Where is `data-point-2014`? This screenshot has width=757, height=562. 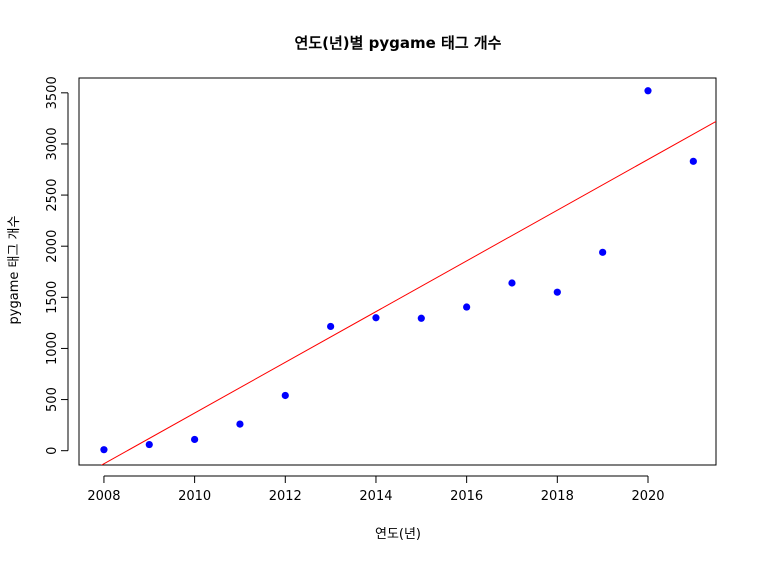
data-point-2014 is located at coordinates (376, 318).